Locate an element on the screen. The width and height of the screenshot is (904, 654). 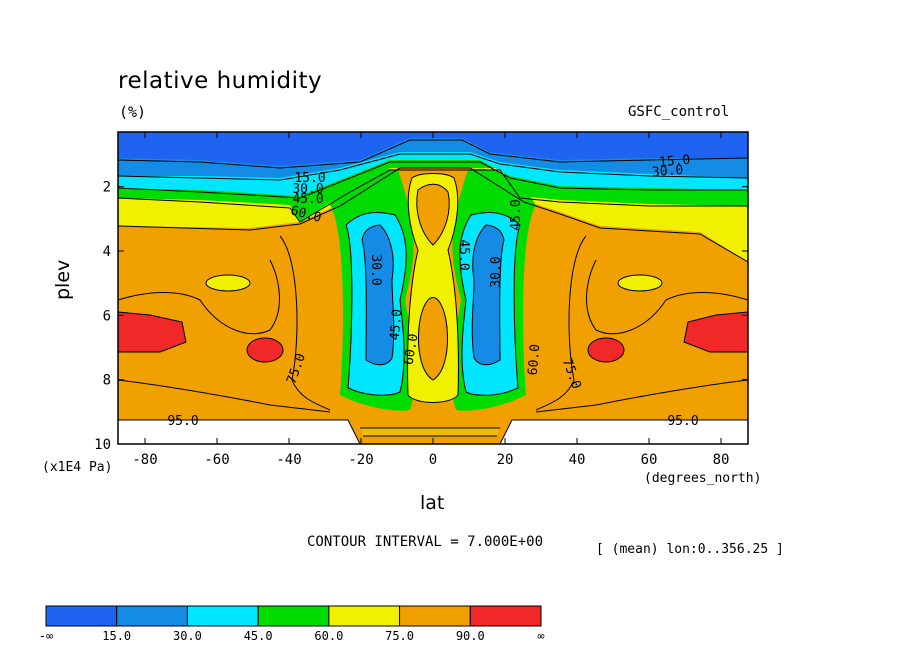
x-tick-label: 80 is located at coordinates (721, 460).